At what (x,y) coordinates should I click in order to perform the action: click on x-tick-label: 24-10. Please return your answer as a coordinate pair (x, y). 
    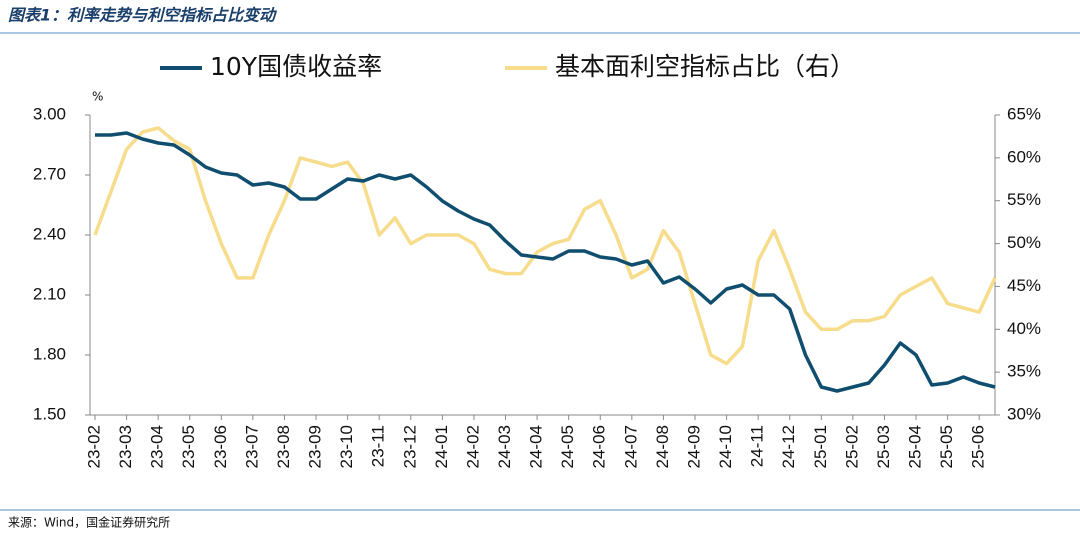
    Looking at the image, I should click on (725, 446).